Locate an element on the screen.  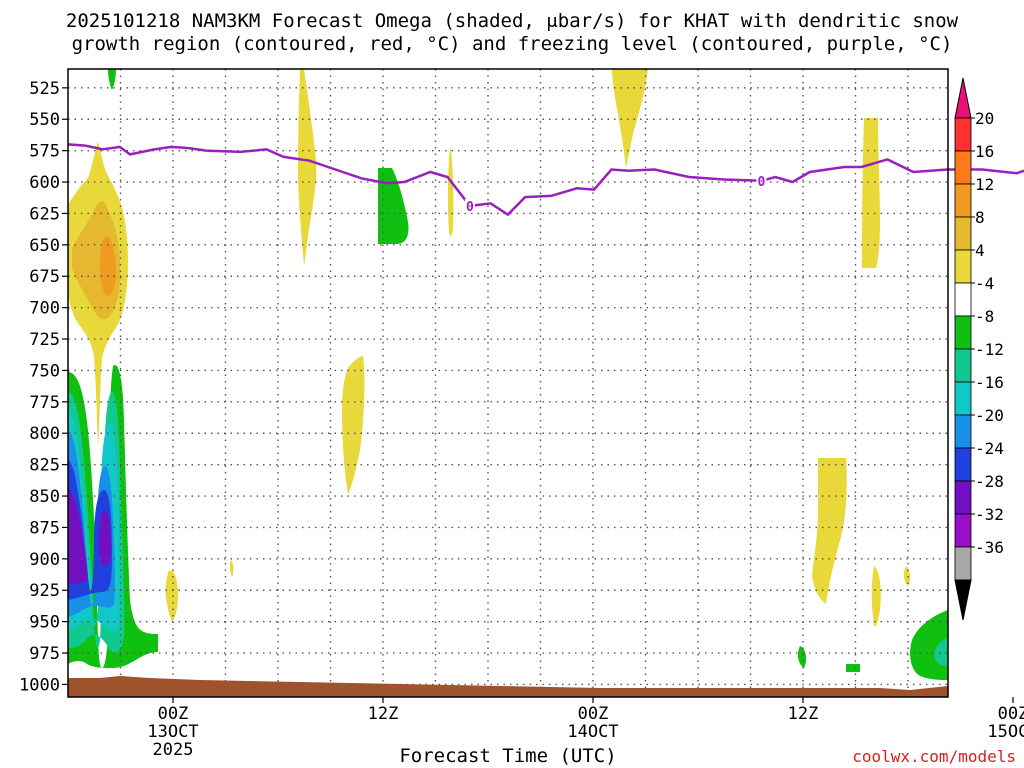
omega-green-12z is located at coordinates (393, 206).